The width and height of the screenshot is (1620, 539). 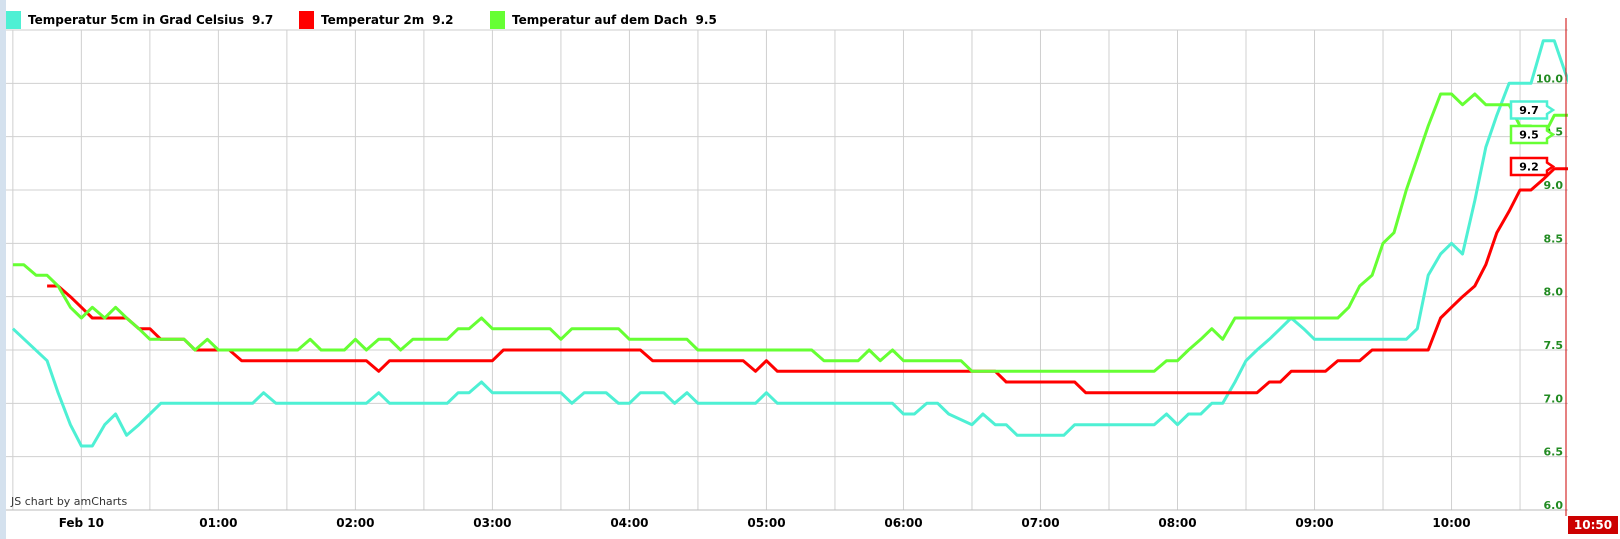 I want to click on x-tick-label: 01:00, so click(x=218, y=523).